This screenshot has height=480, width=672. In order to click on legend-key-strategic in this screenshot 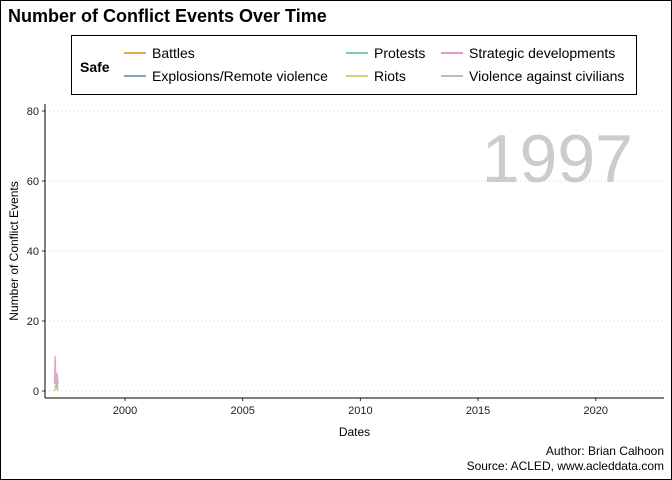, I will do `click(452, 53)`.